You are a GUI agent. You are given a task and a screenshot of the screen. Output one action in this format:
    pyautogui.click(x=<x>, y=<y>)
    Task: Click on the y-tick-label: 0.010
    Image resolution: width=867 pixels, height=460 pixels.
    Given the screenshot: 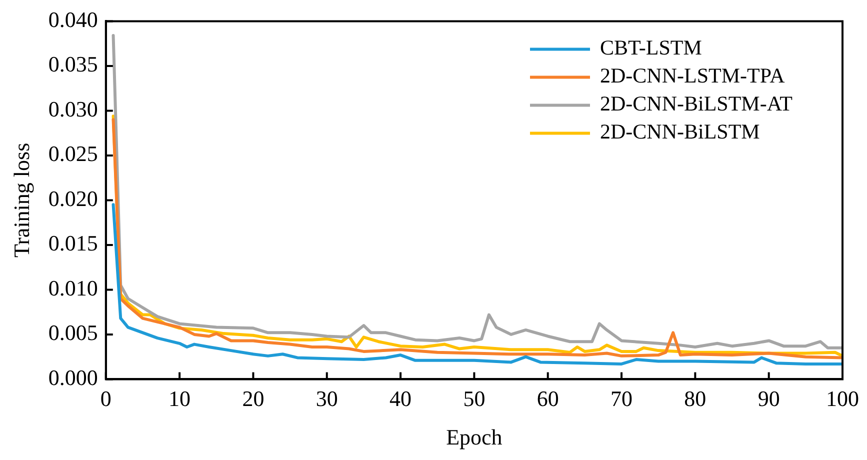 What is the action you would take?
    pyautogui.click(x=73, y=287)
    